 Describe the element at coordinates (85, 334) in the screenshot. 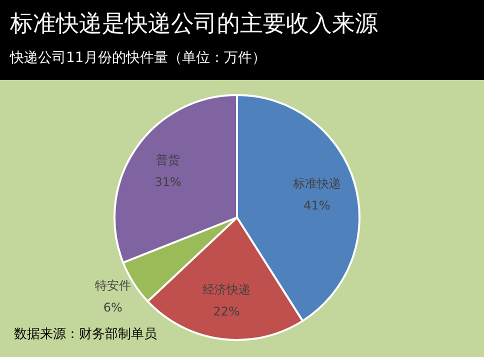

I see `source-note: 数据来源：财务部制单员` at that location.